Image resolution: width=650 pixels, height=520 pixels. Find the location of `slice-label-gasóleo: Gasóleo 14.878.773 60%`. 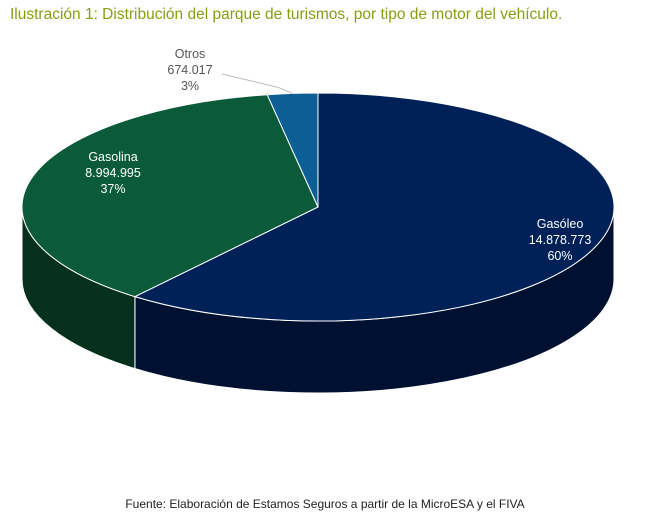

slice-label-gasóleo: Gasóleo 14.878.773 60% is located at coordinates (560, 240).